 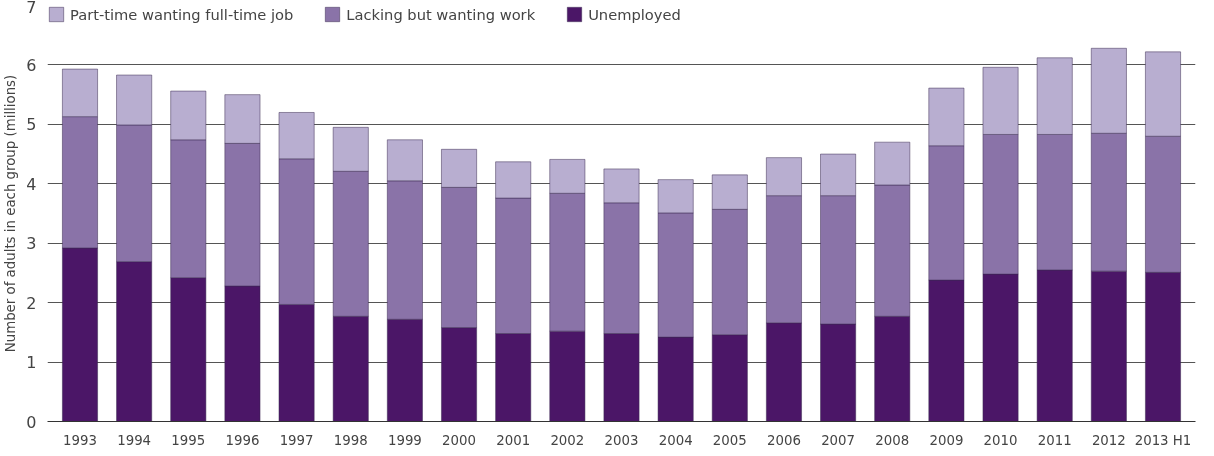 I want to click on y-tick-label: 7, so click(x=31, y=8).